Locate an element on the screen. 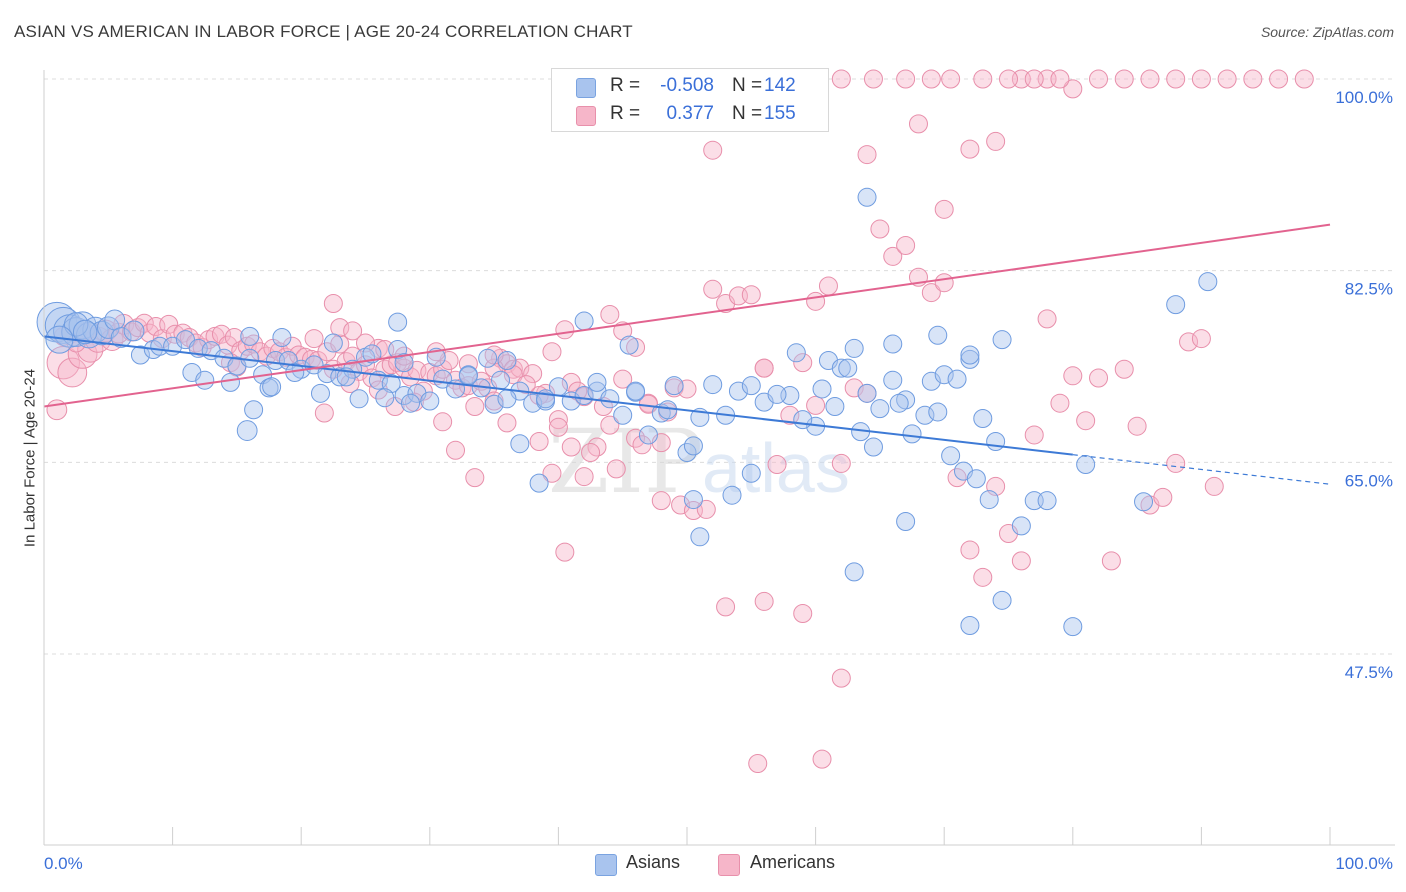 The height and width of the screenshot is (892, 1406). americans-swatch is located at coordinates (586, 116).